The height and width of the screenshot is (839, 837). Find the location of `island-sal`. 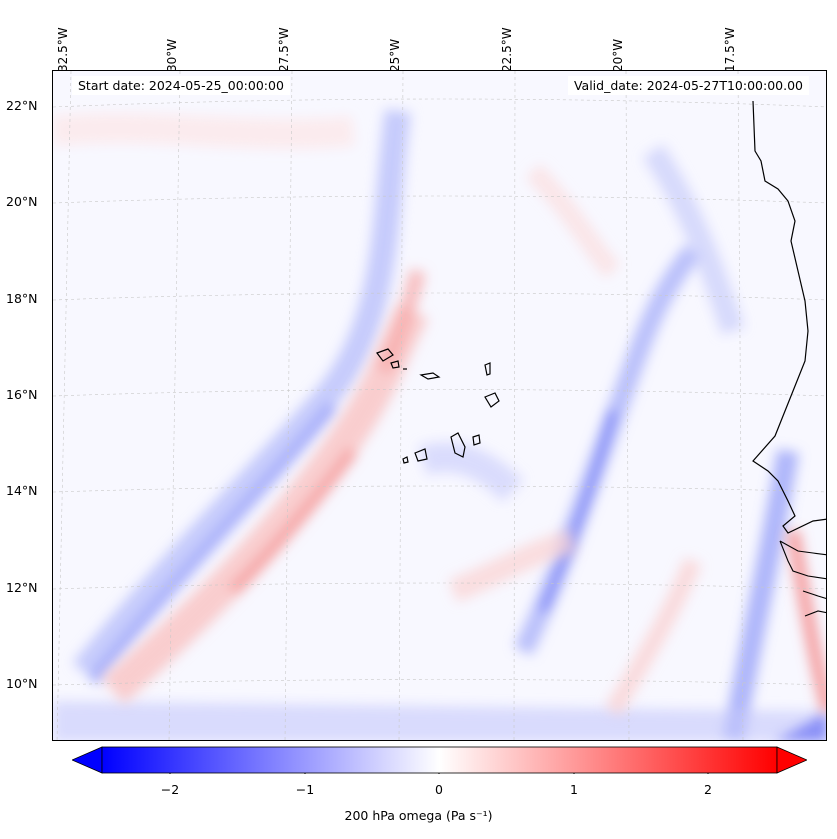

island-sal is located at coordinates (487, 369).